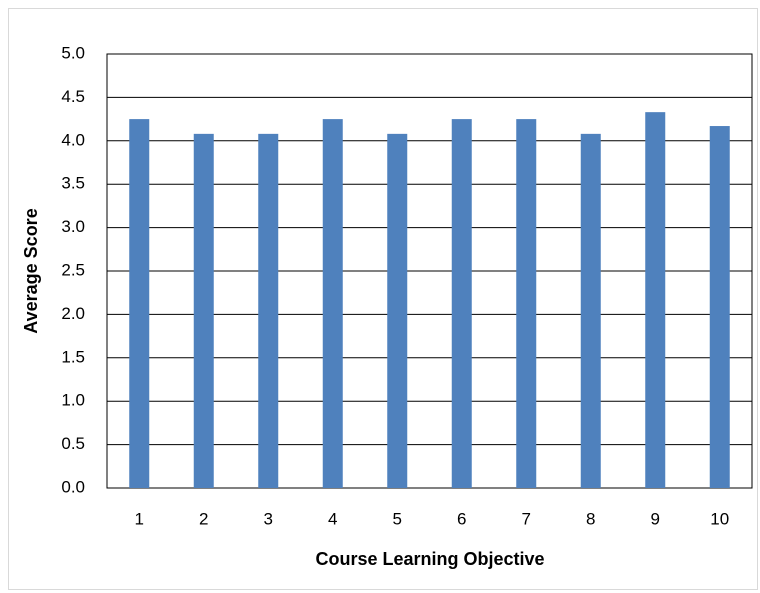 Image resolution: width=760 pixels, height=593 pixels. I want to click on y-tick-label: 2.5, so click(73, 269).